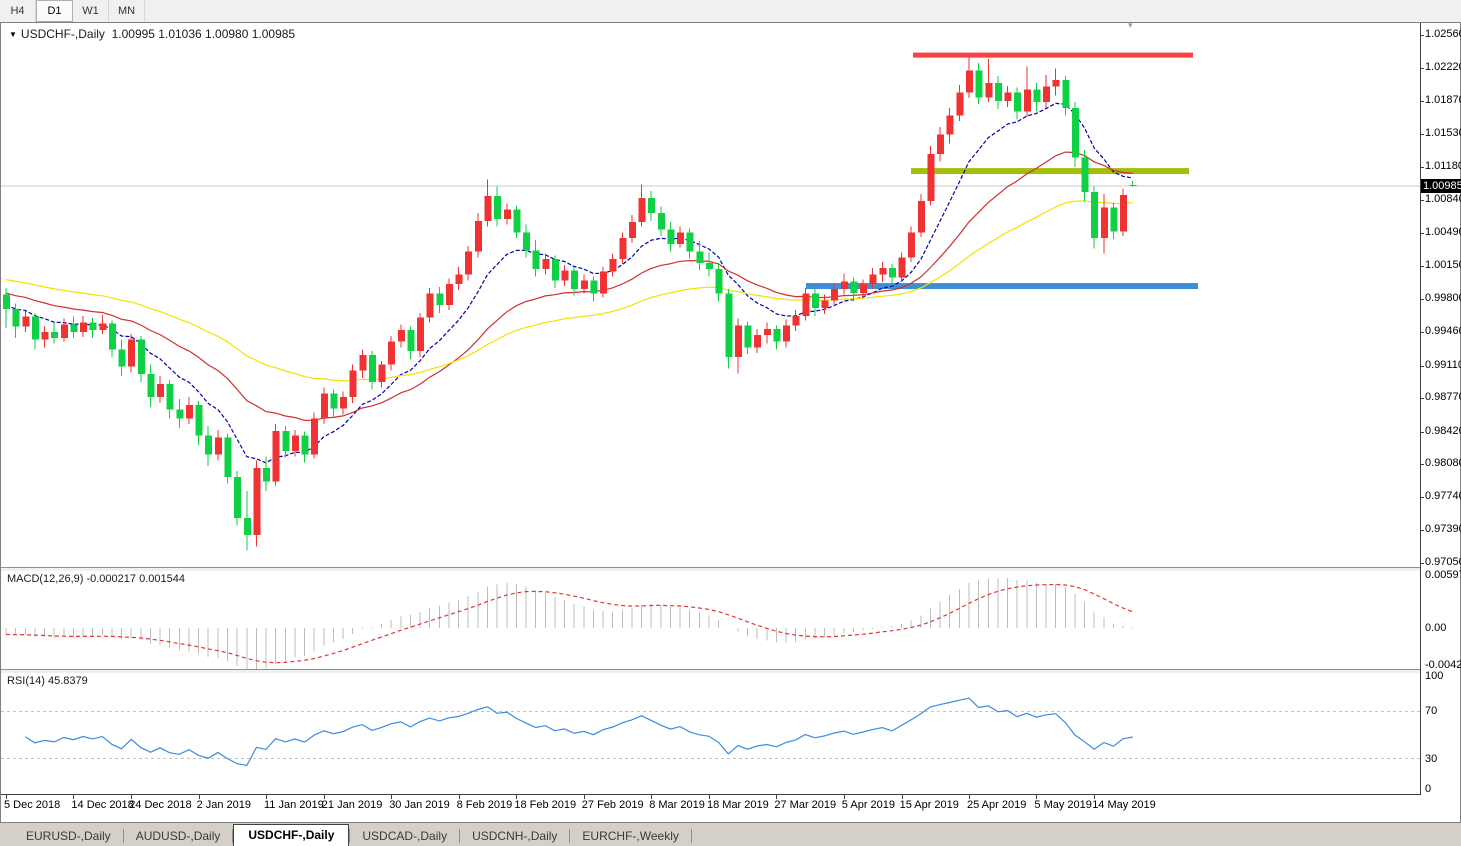  Describe the element at coordinates (91, 11) in the screenshot. I see `timeframe-button-w1: W1` at that location.